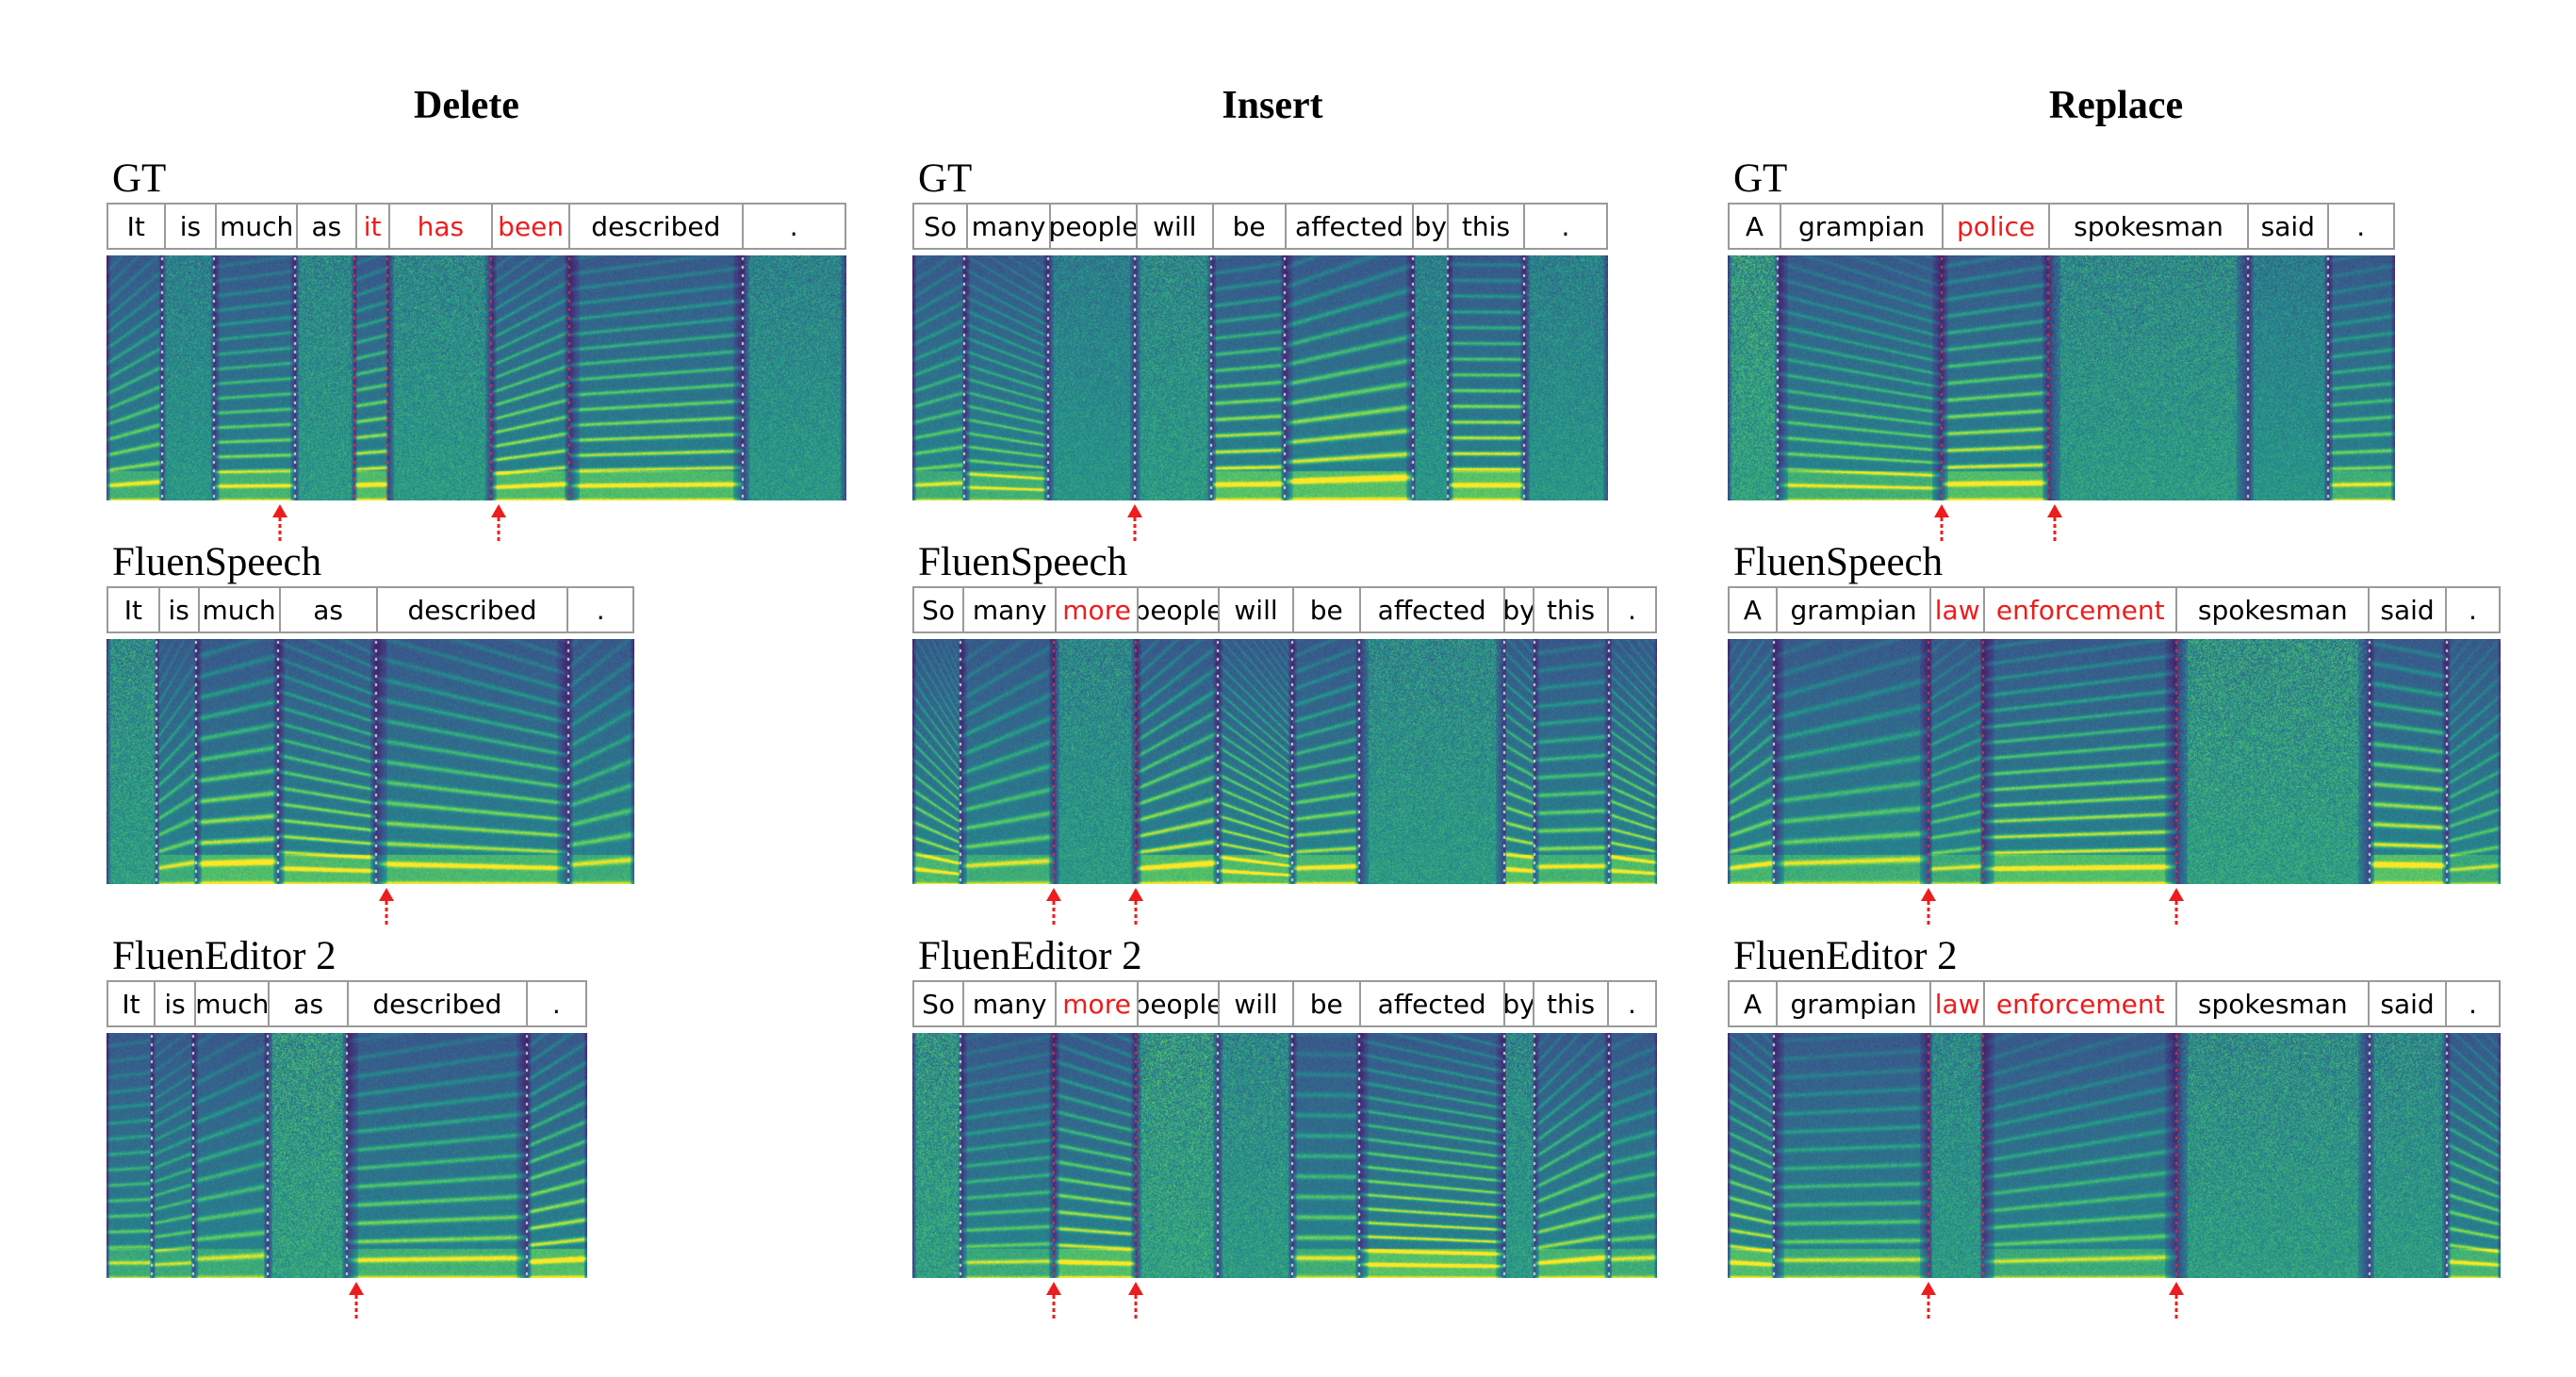  What do you see at coordinates (2116, 105) in the screenshot?
I see `col-title-replace: Replace` at bounding box center [2116, 105].